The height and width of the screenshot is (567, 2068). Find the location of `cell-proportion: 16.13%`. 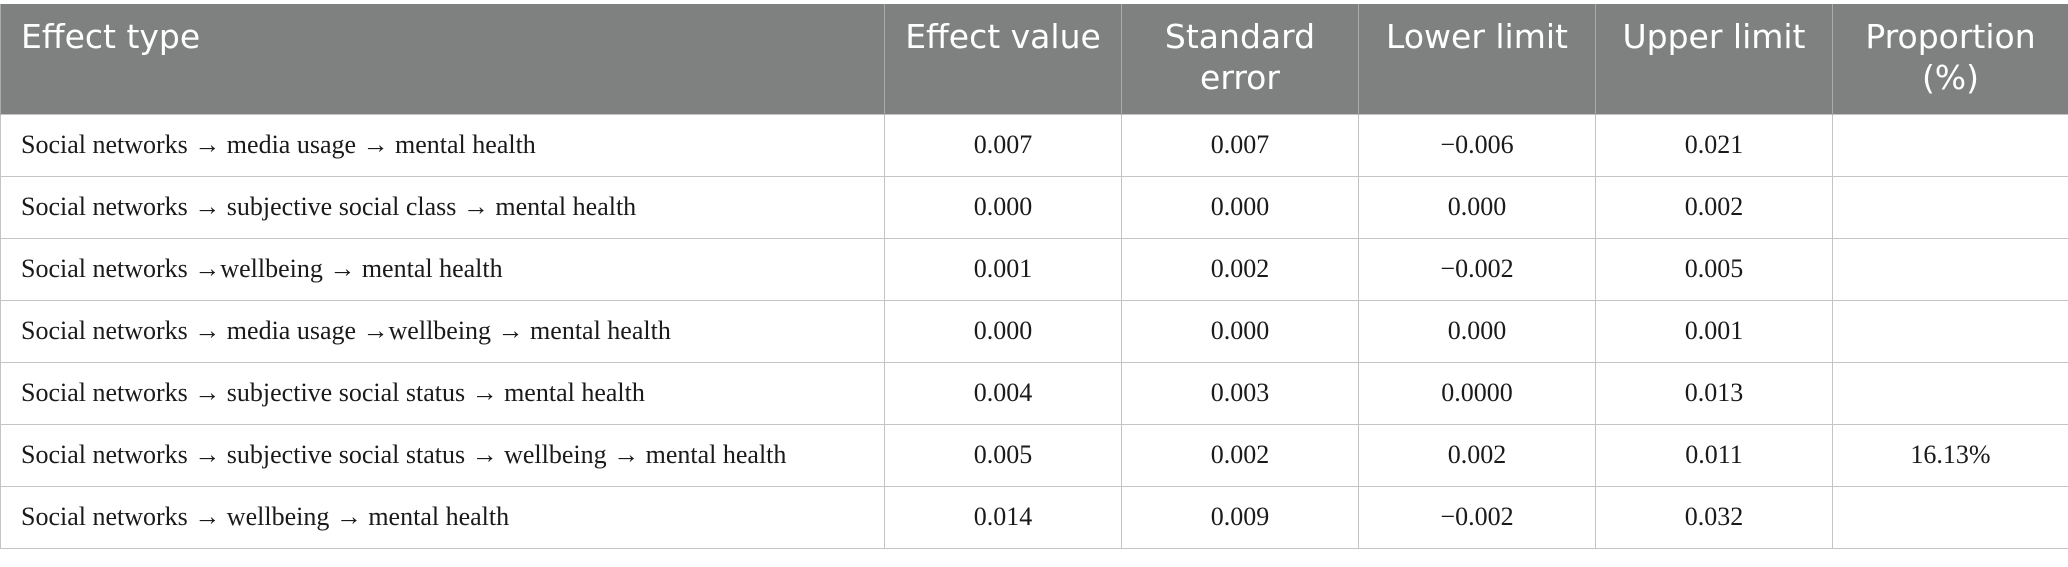

cell-proportion: 16.13% is located at coordinates (1950, 455).